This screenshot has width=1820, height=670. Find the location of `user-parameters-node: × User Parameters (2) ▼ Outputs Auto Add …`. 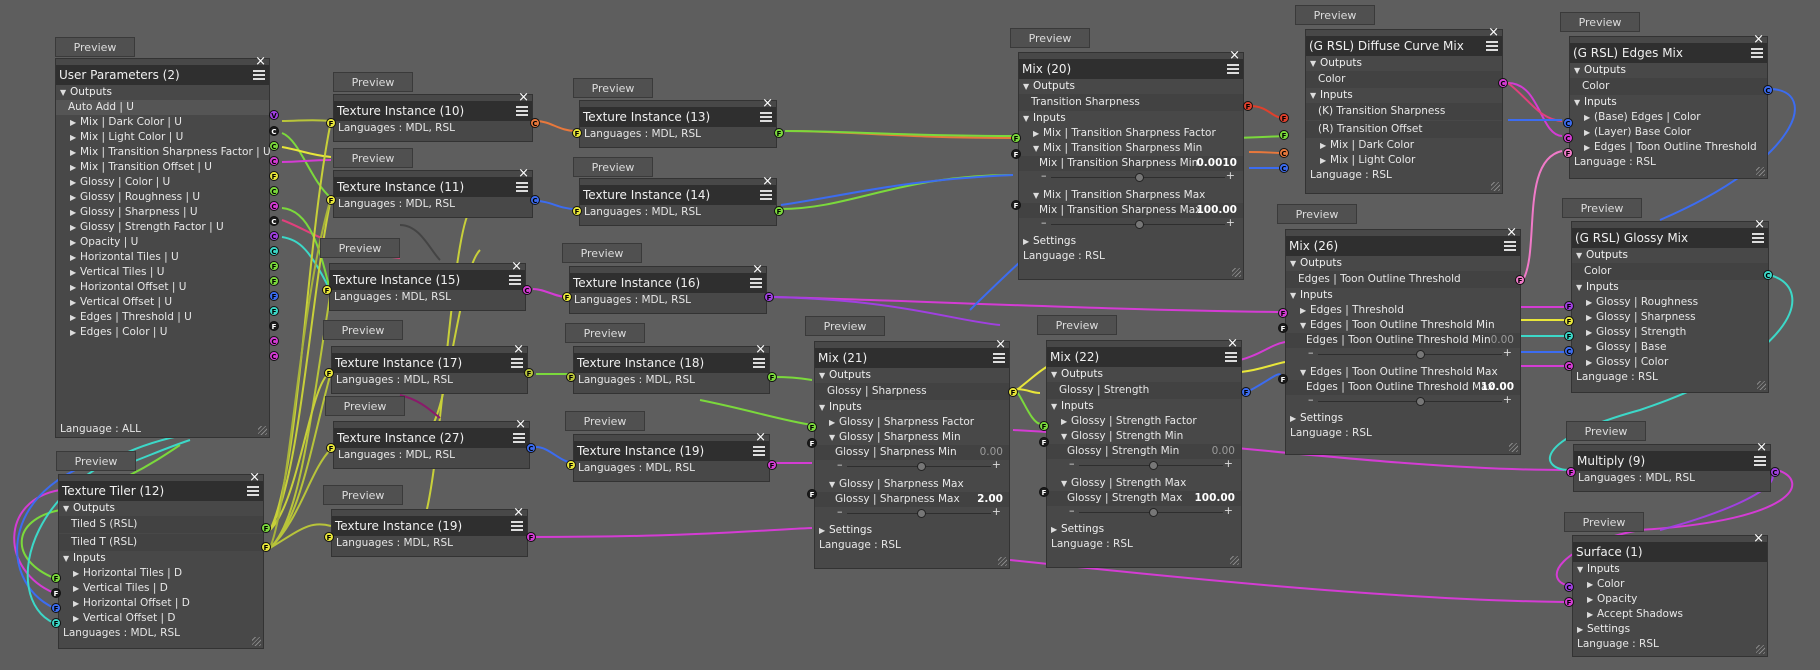

user-parameters-node: × User Parameters (2) ▼ Outputs Auto Add … is located at coordinates (163, 246).